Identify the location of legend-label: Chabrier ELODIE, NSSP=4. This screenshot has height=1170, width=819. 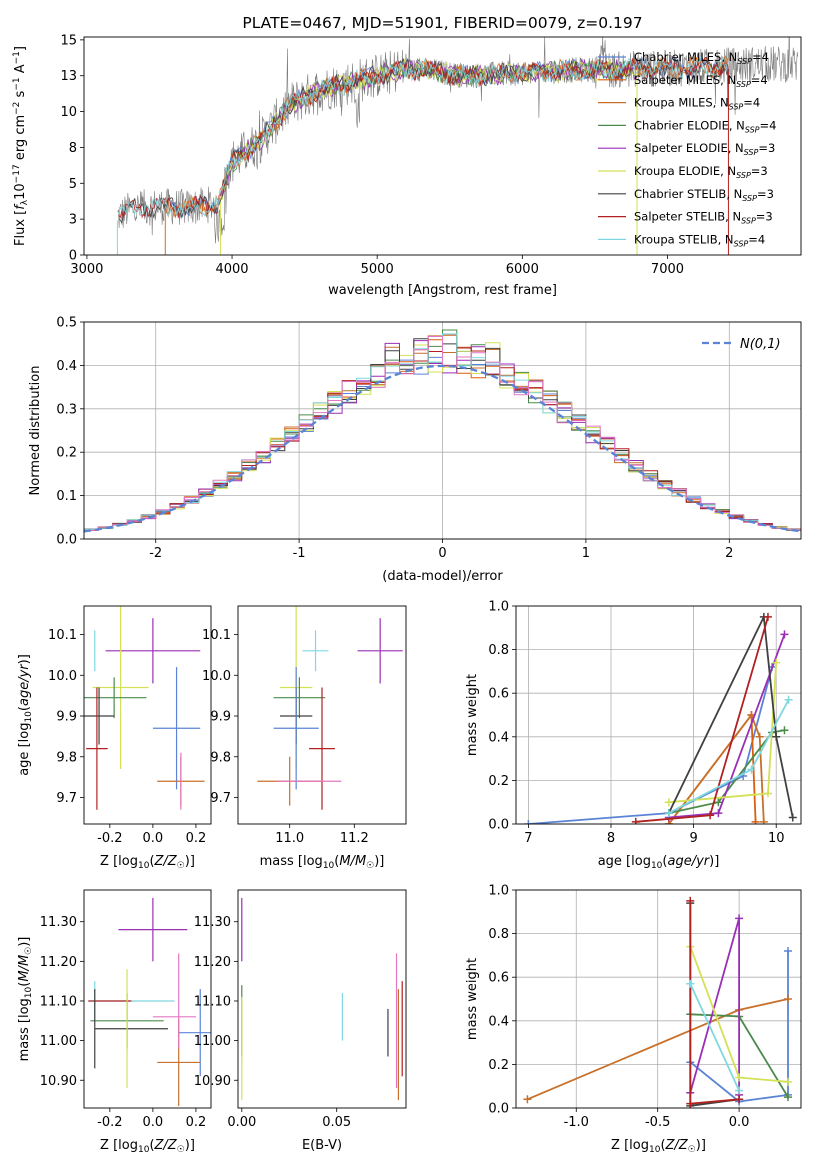
(705, 126).